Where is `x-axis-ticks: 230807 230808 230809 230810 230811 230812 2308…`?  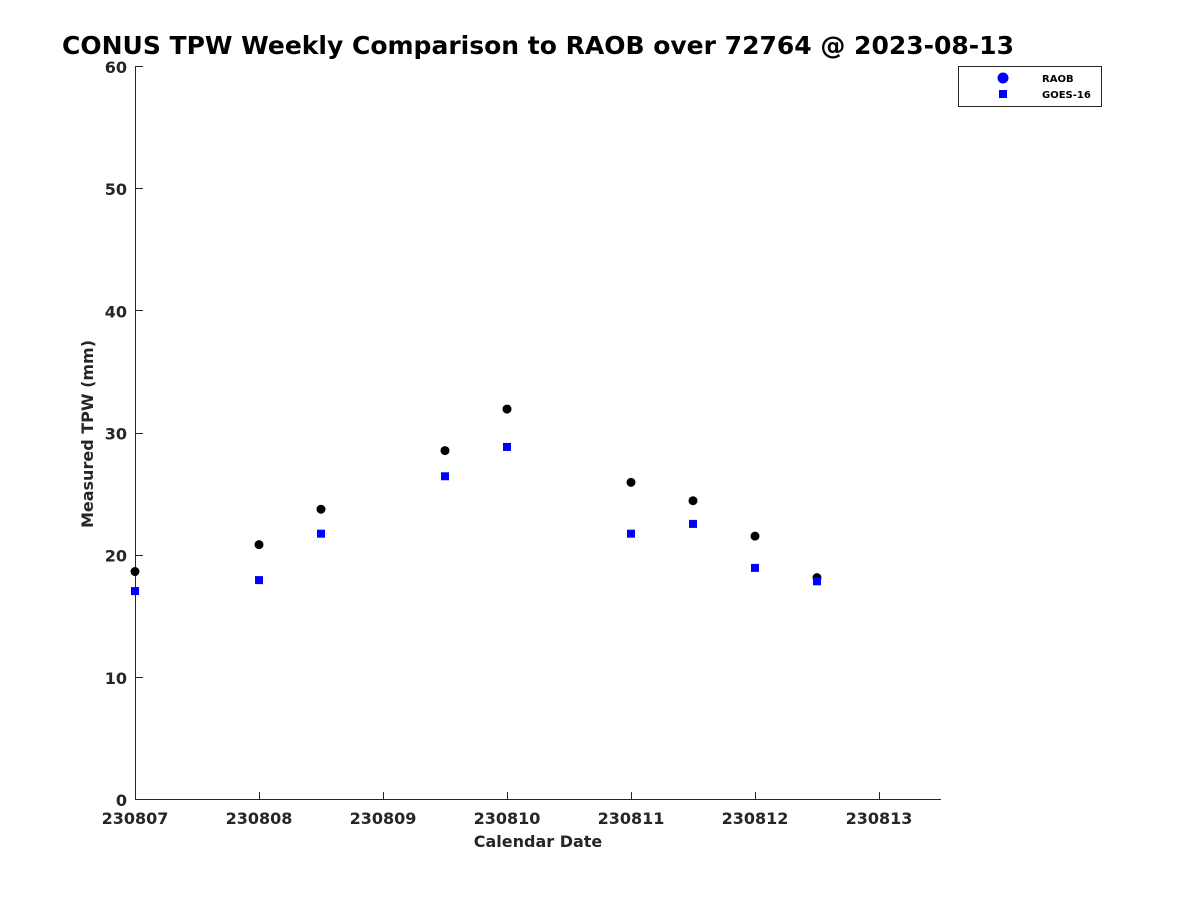
x-axis-ticks: 230807 230808 230809 230810 230811 230812 2308… is located at coordinates (507, 810).